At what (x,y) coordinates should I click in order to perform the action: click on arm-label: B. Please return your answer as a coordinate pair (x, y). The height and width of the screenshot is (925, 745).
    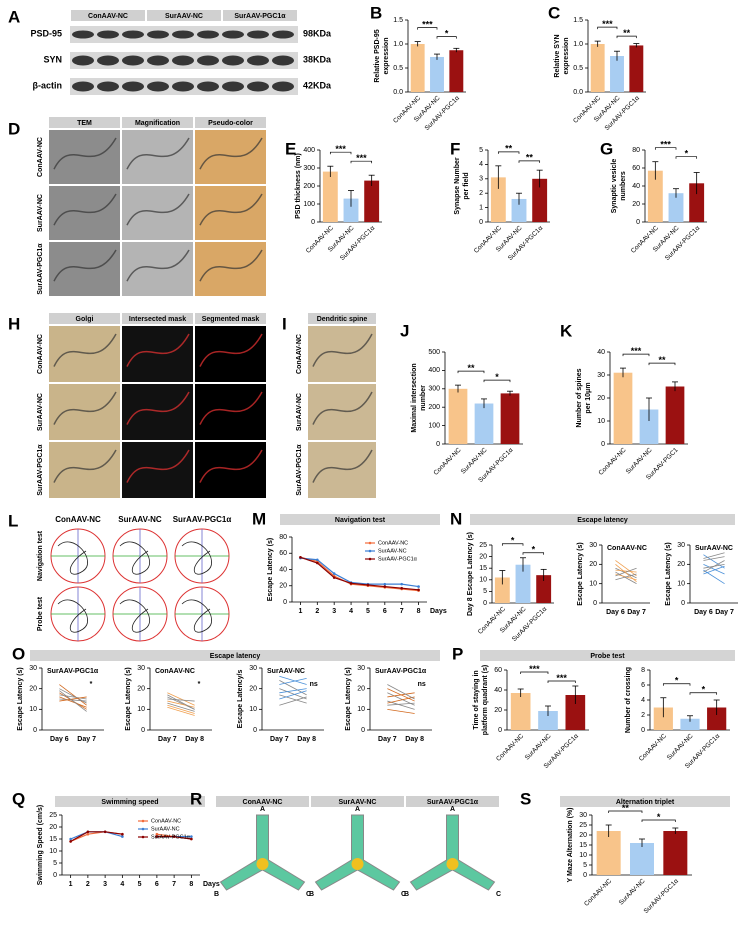
    Looking at the image, I should click on (311, 894).